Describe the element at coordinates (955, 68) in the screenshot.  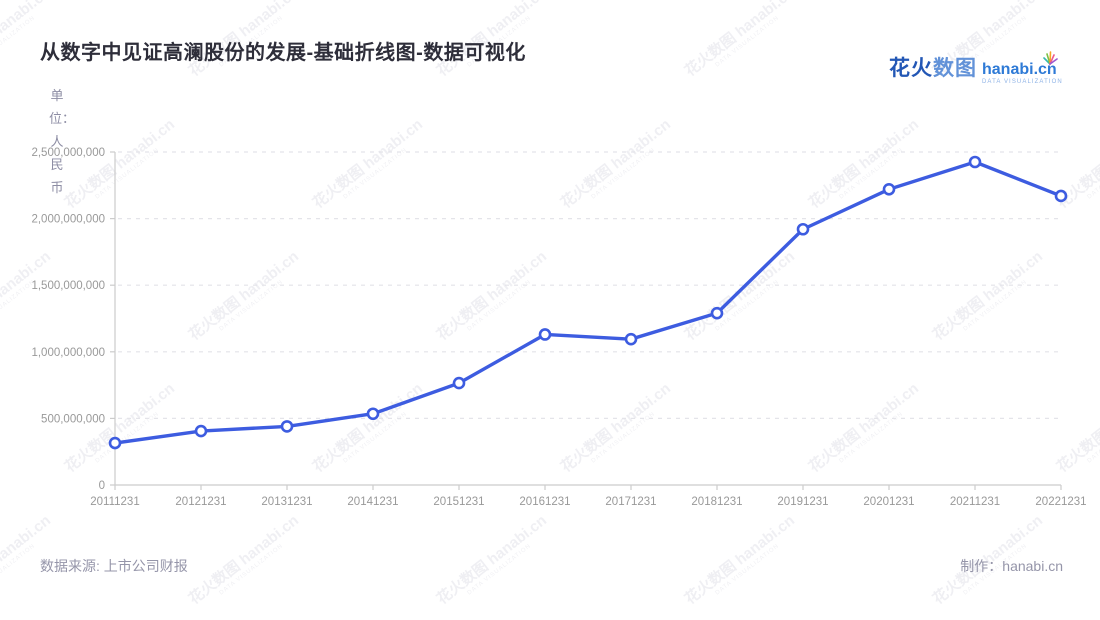
I see `logo-brand-cn-part2: 数图` at that location.